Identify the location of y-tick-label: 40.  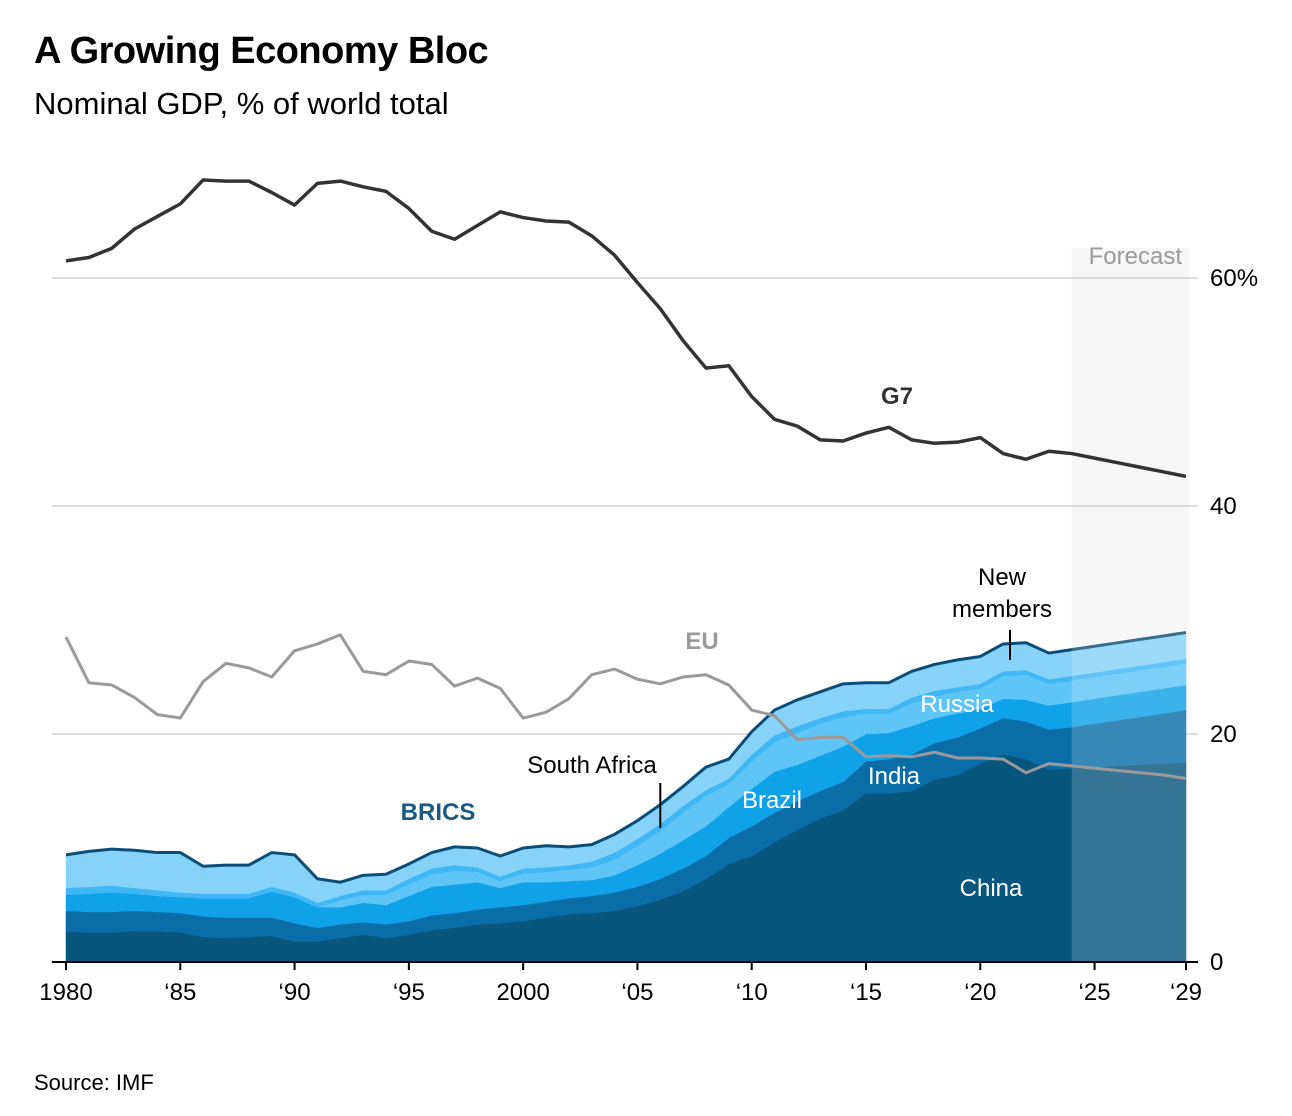
(1223, 506).